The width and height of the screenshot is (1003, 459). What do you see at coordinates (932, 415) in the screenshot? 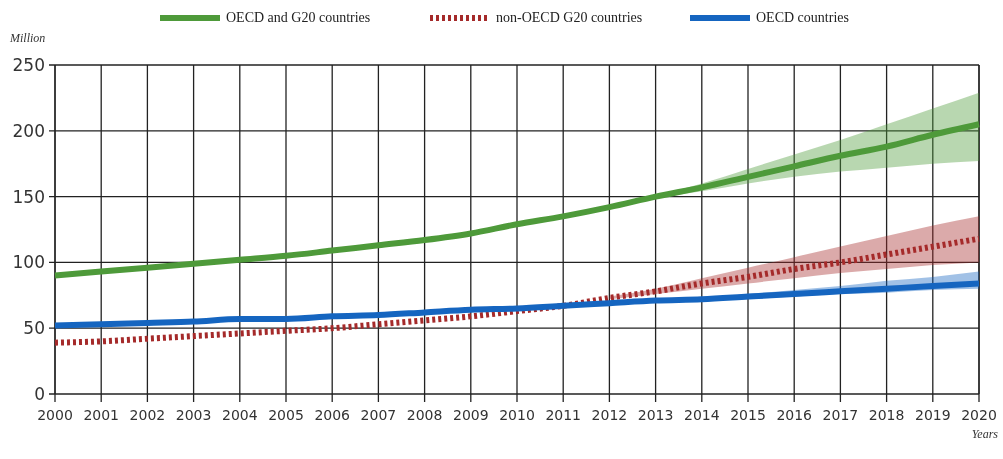
I see `x-tick-label: 2019` at bounding box center [932, 415].